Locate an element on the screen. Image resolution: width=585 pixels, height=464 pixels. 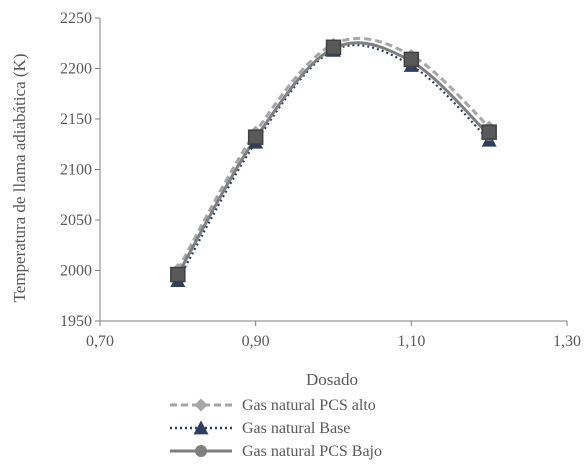
x-tick-label: 0,90 is located at coordinates (256, 341).